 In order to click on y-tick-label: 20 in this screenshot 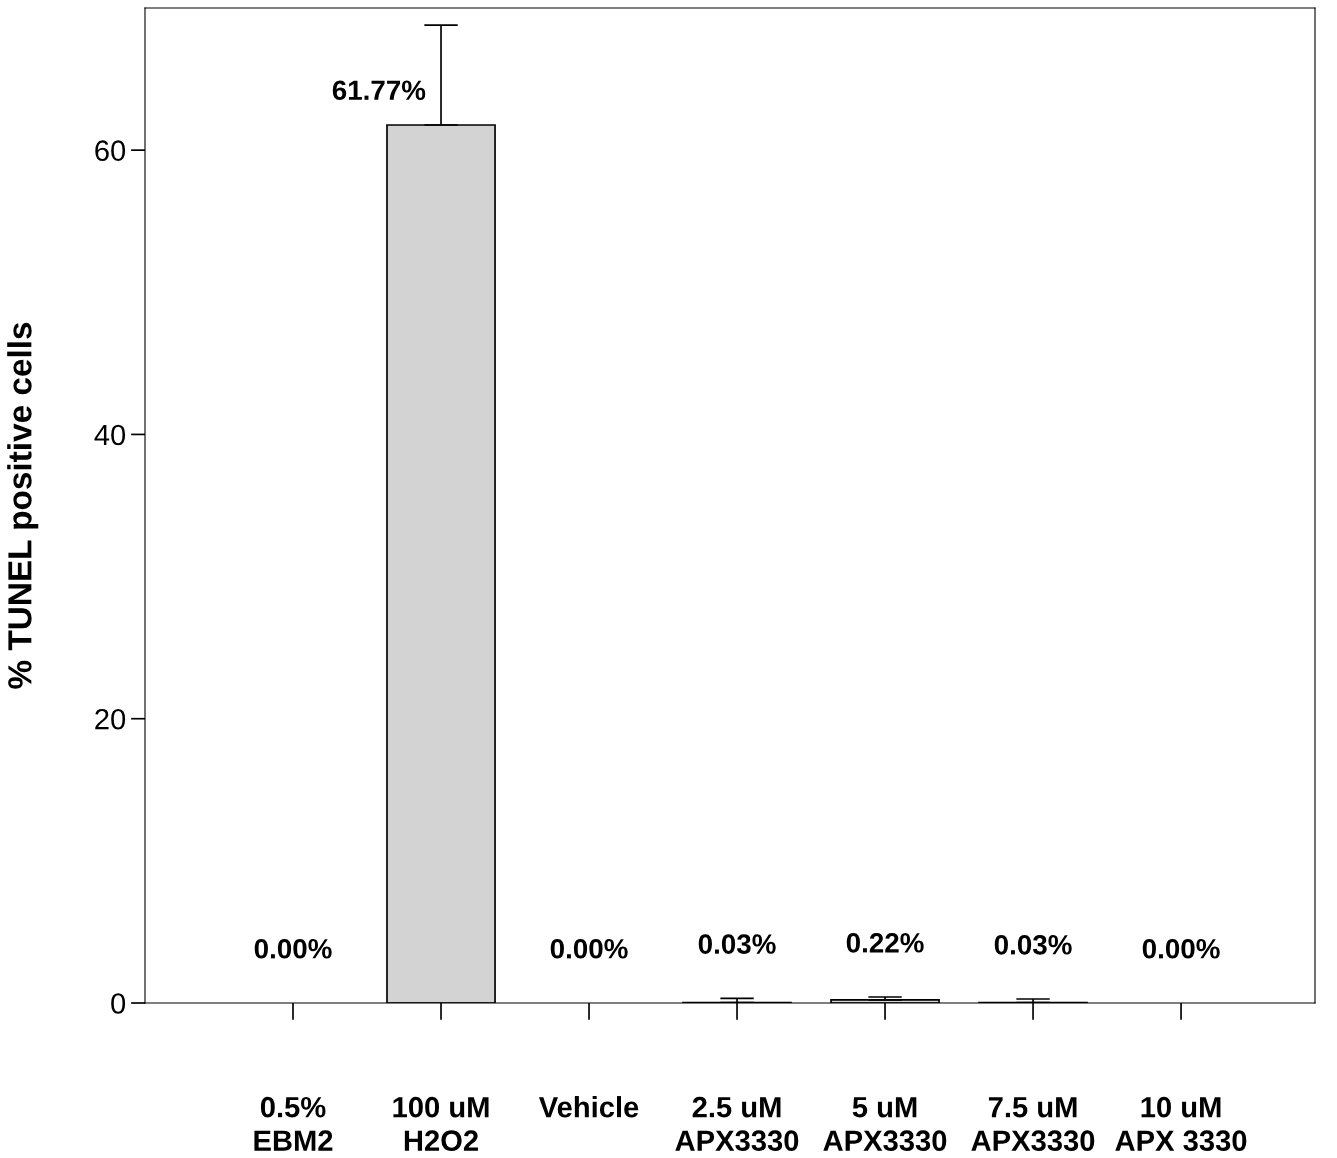, I will do `click(110, 719)`.